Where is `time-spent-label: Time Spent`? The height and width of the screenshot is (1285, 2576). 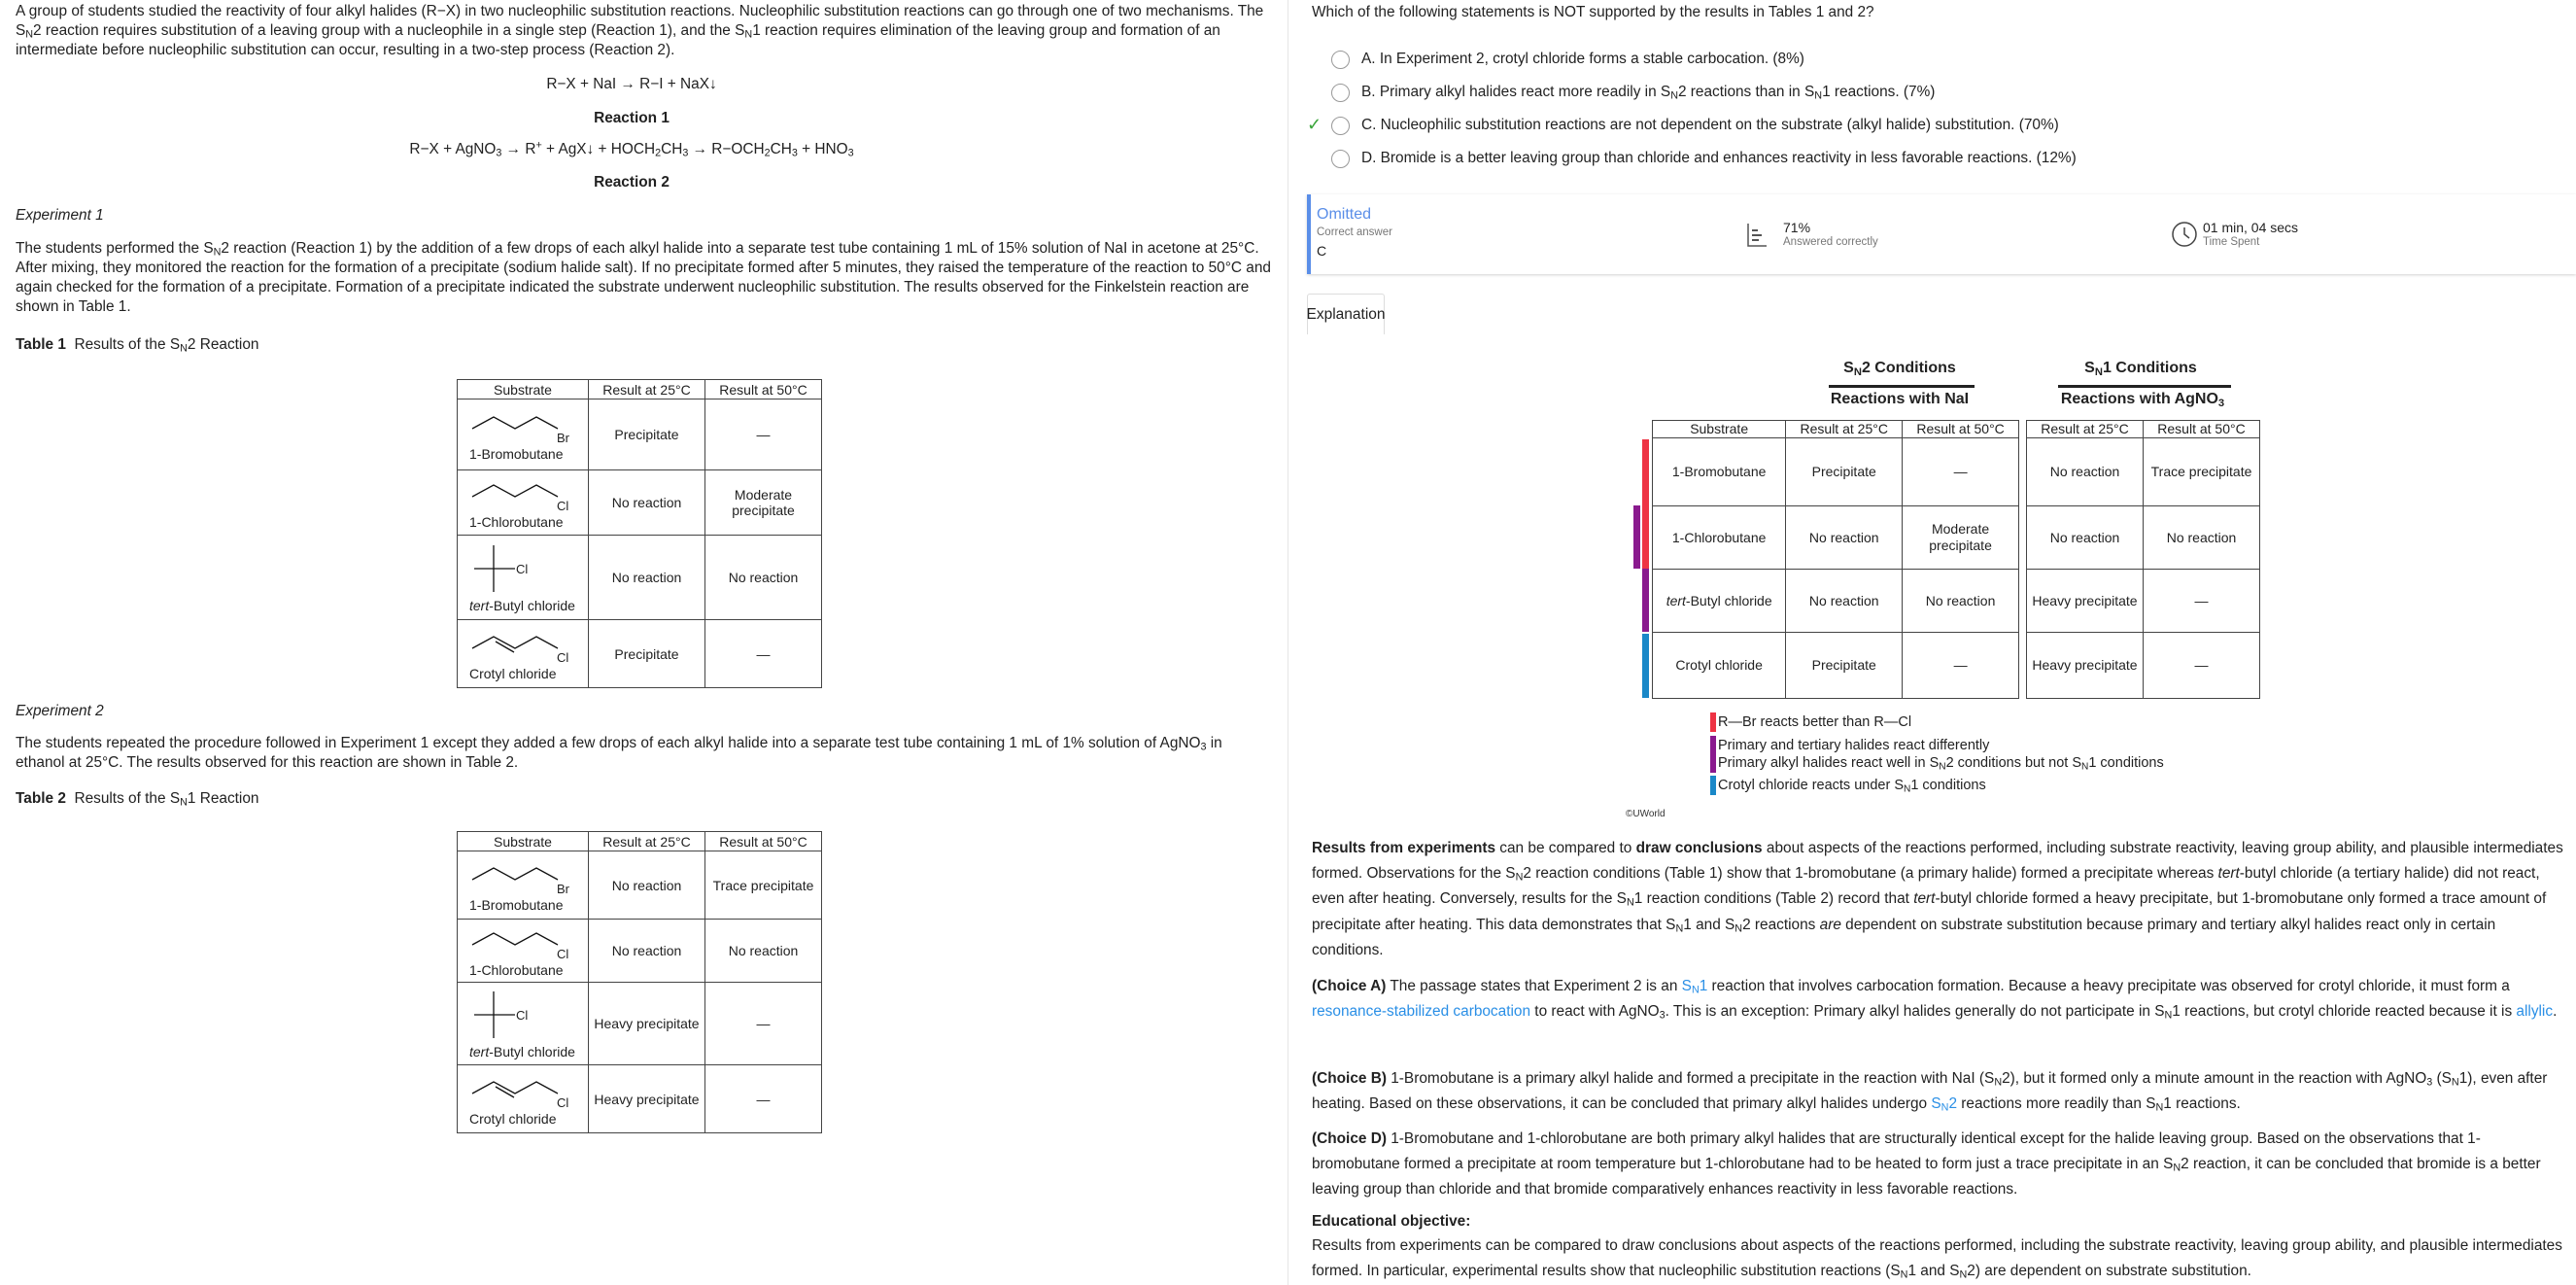 time-spent-label: Time Spent is located at coordinates (2231, 242).